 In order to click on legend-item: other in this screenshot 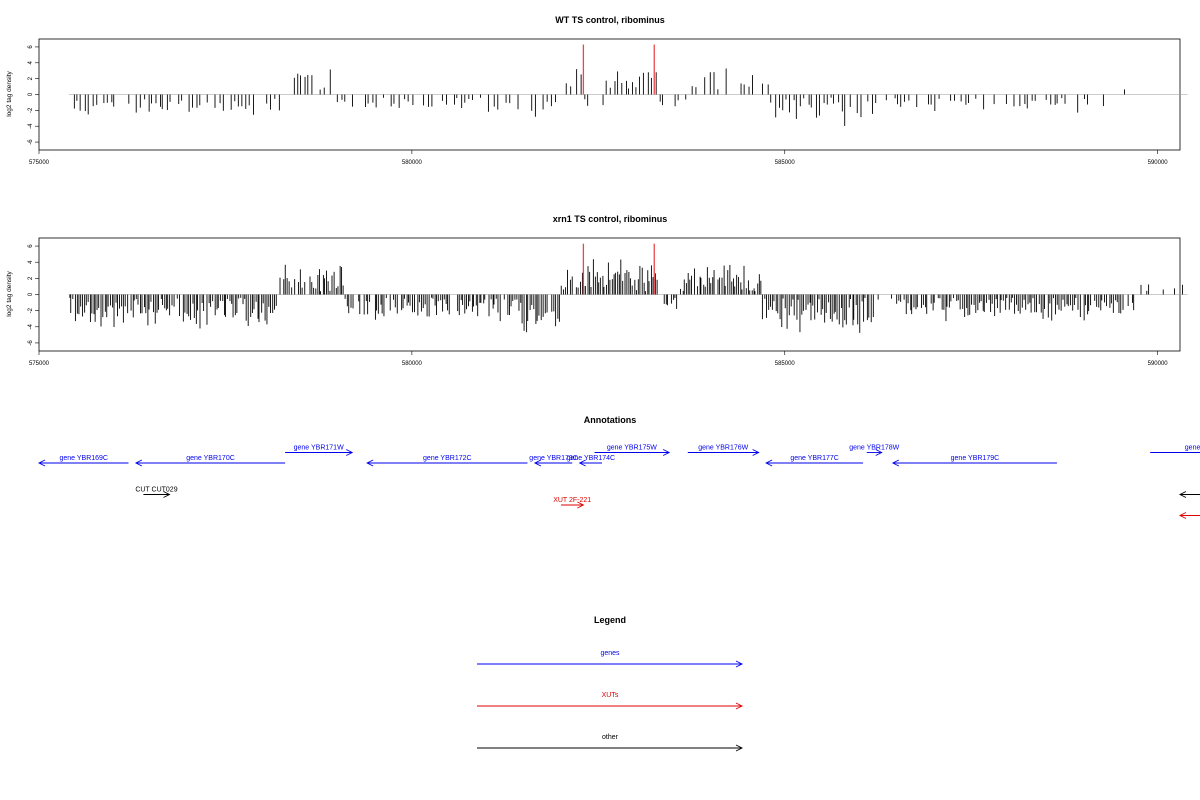, I will do `click(610, 743)`.